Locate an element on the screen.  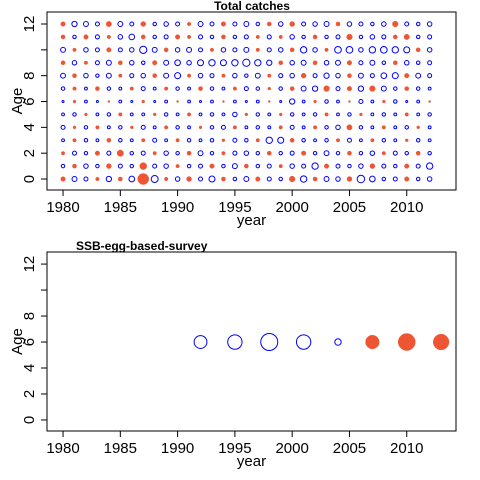
x-tick-label: 2010 is located at coordinates (406, 448).